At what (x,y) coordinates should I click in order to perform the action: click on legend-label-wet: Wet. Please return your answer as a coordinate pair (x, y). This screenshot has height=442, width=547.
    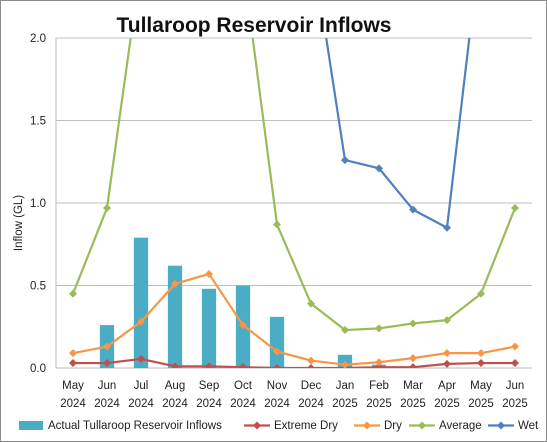
    Looking at the image, I should click on (528, 426).